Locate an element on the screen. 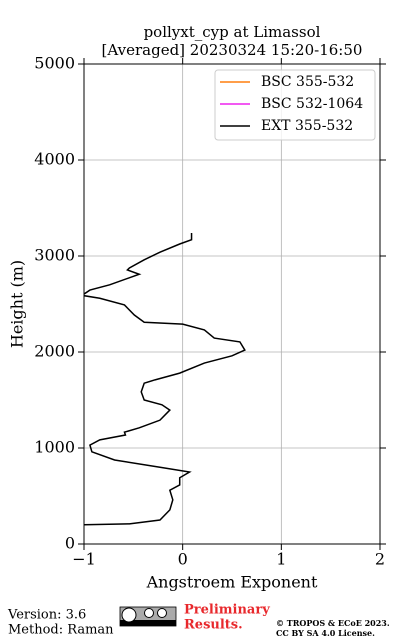  legend-box is located at coordinates (295, 105).